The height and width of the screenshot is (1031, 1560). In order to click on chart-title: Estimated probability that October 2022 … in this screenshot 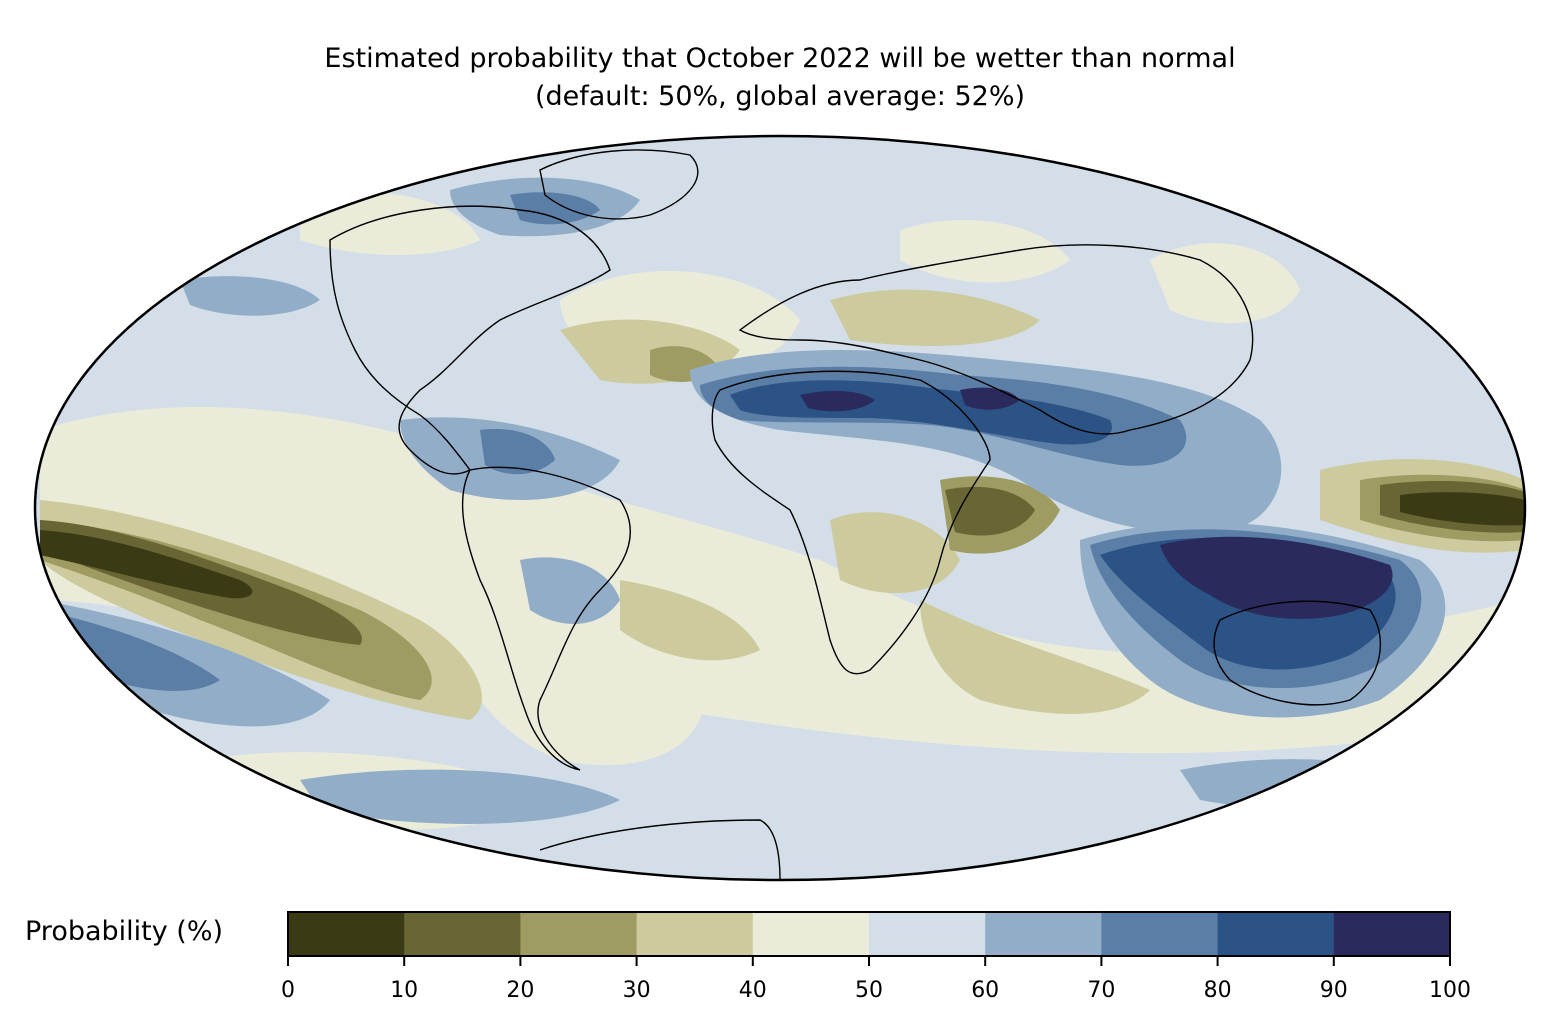, I will do `click(780, 78)`.